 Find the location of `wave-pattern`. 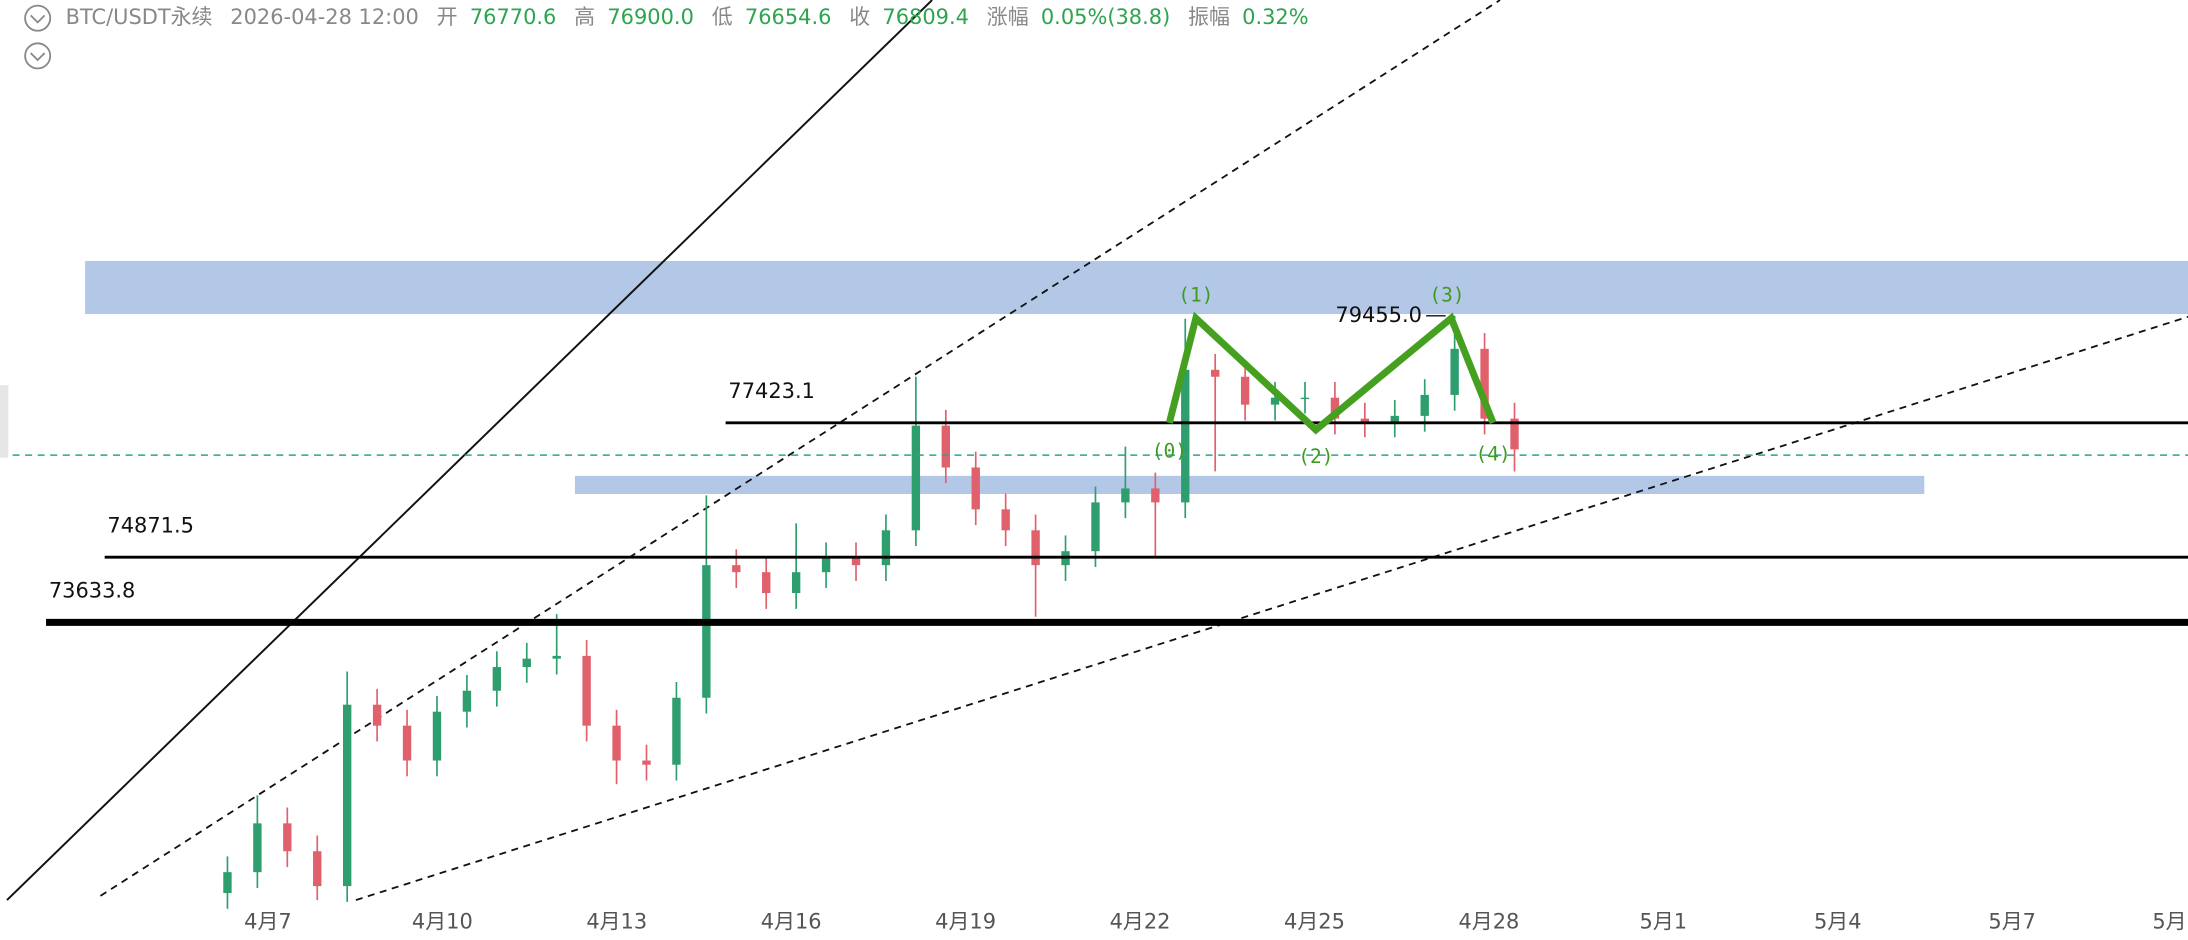

wave-pattern is located at coordinates (1331, 373).